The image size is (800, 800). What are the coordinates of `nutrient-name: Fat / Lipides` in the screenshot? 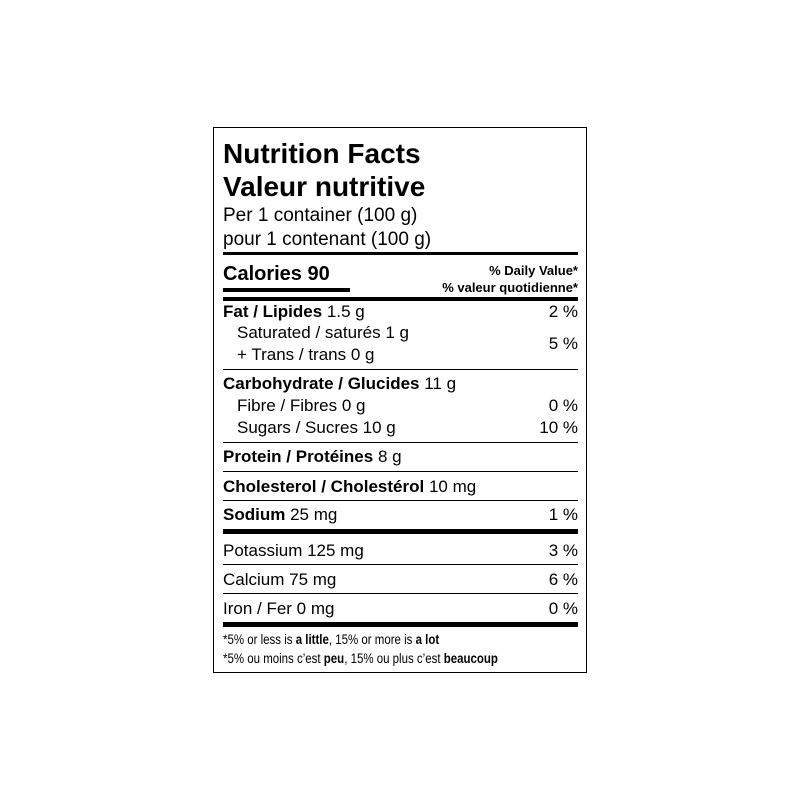 It's located at (273, 311).